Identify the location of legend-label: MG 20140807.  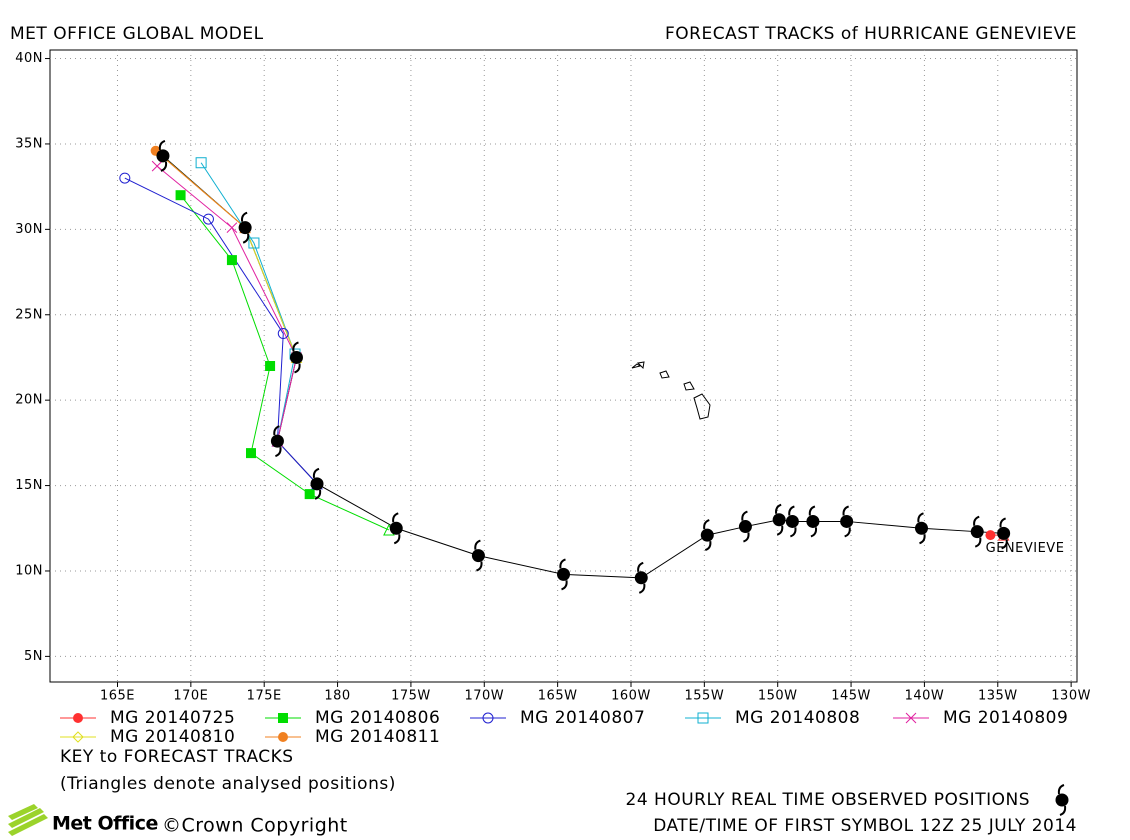
(582, 718).